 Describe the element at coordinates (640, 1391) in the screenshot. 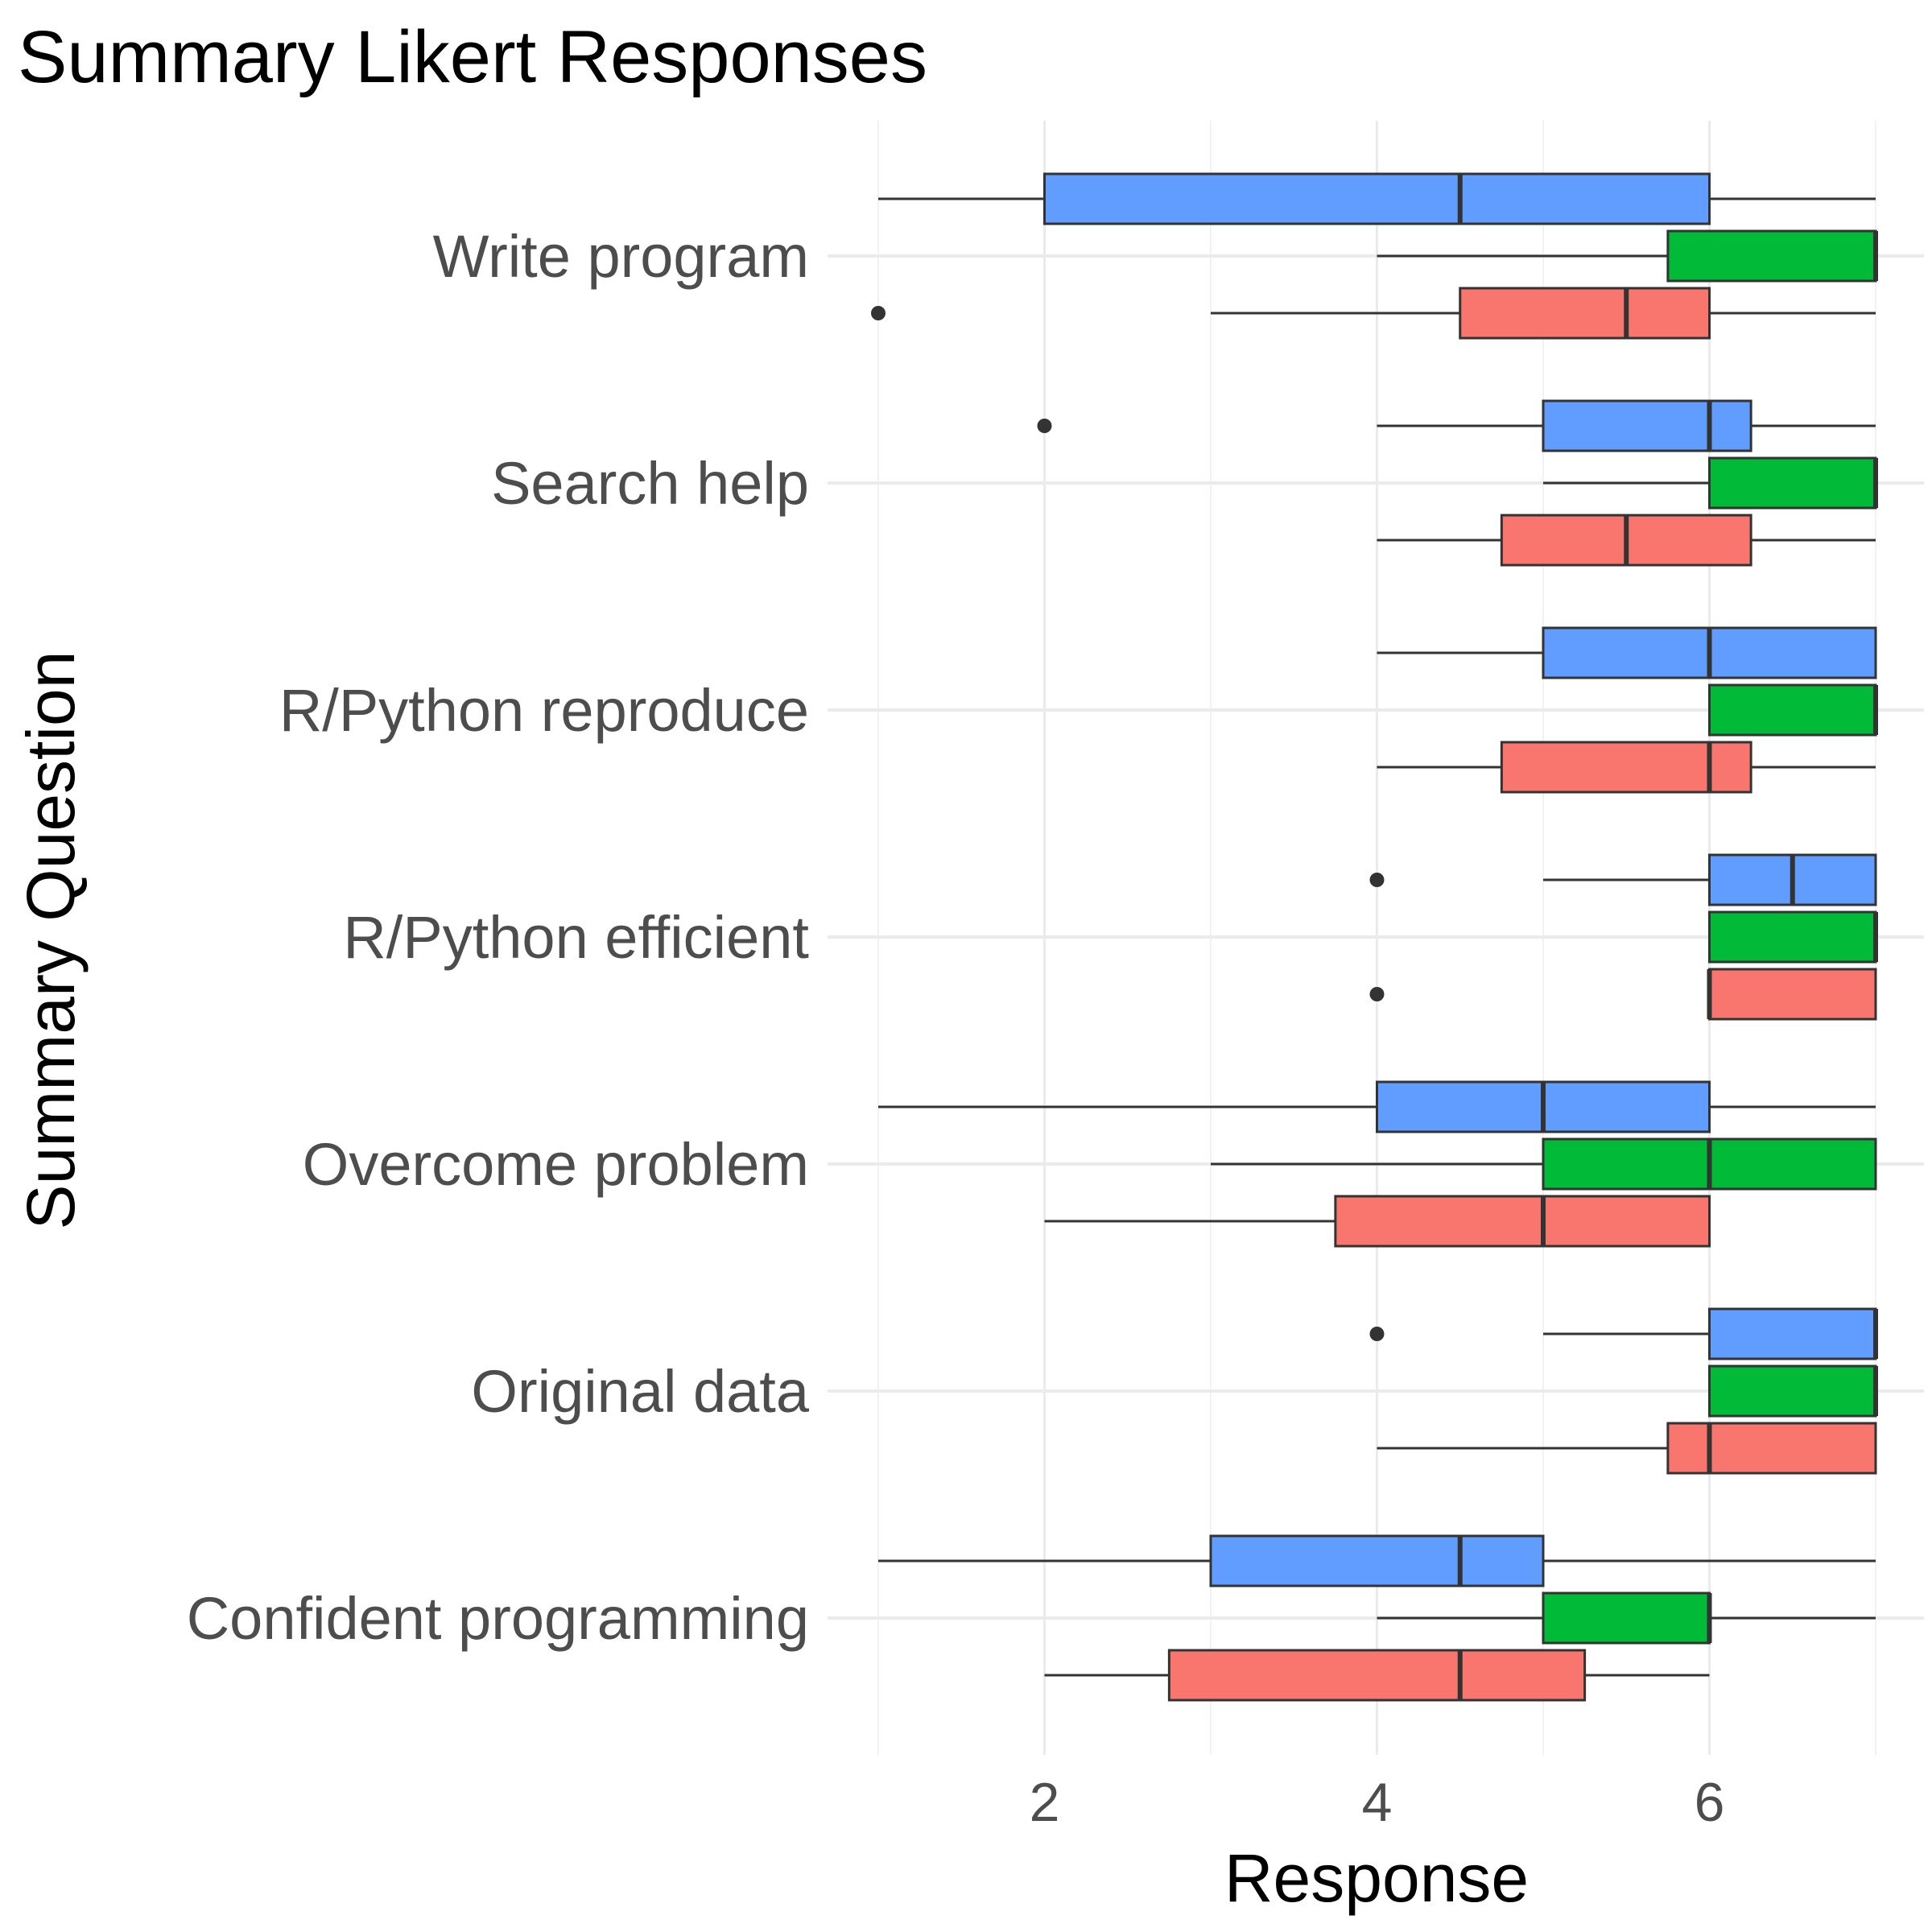

I see `category-label: Original data` at that location.